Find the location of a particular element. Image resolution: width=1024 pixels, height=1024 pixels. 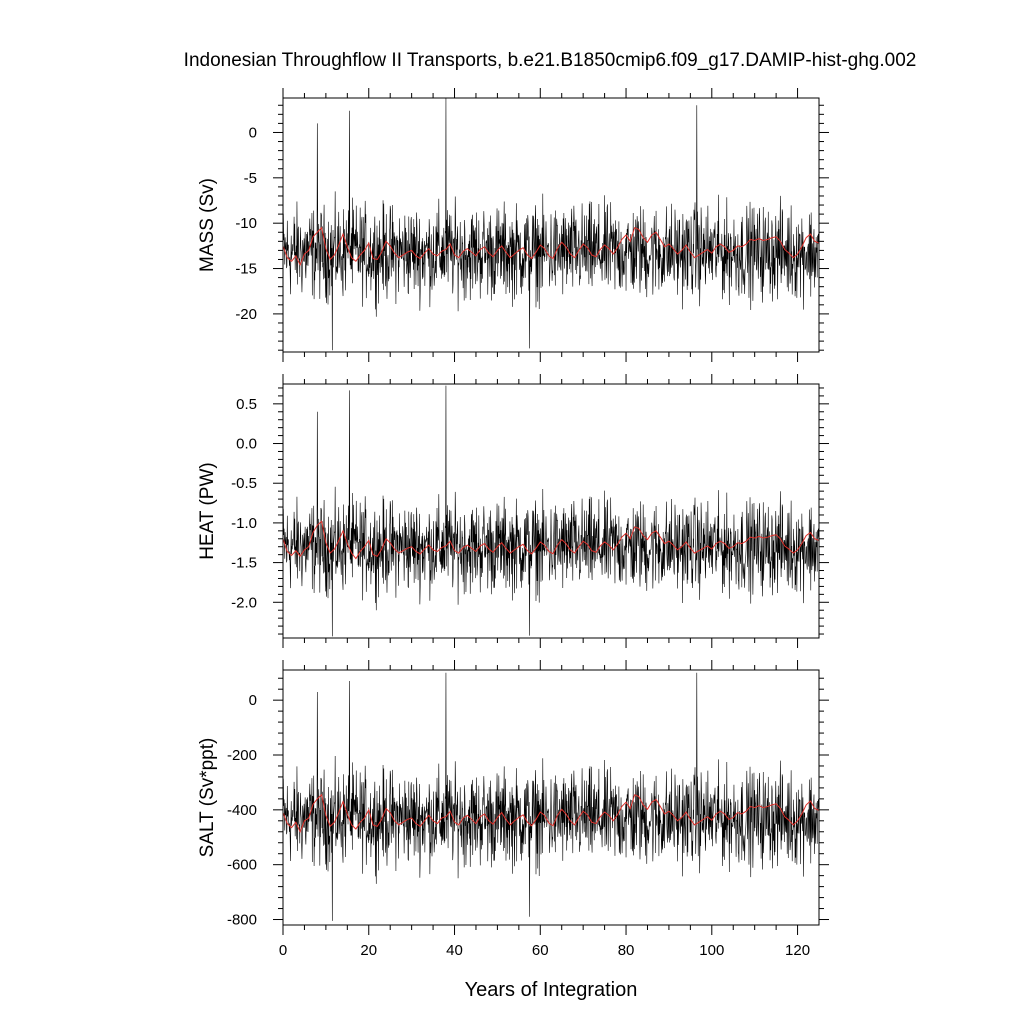

x-tick-label: 100 is located at coordinates (711, 950).